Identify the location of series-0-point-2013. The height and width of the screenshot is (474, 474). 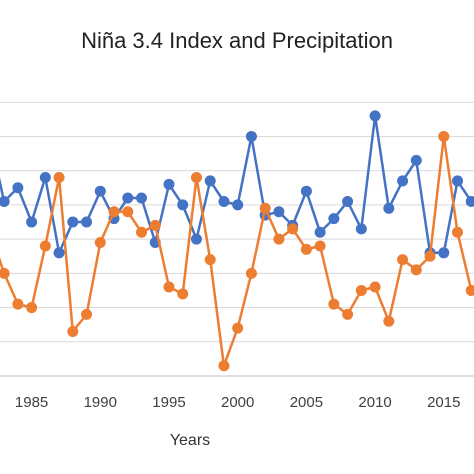
(416, 160).